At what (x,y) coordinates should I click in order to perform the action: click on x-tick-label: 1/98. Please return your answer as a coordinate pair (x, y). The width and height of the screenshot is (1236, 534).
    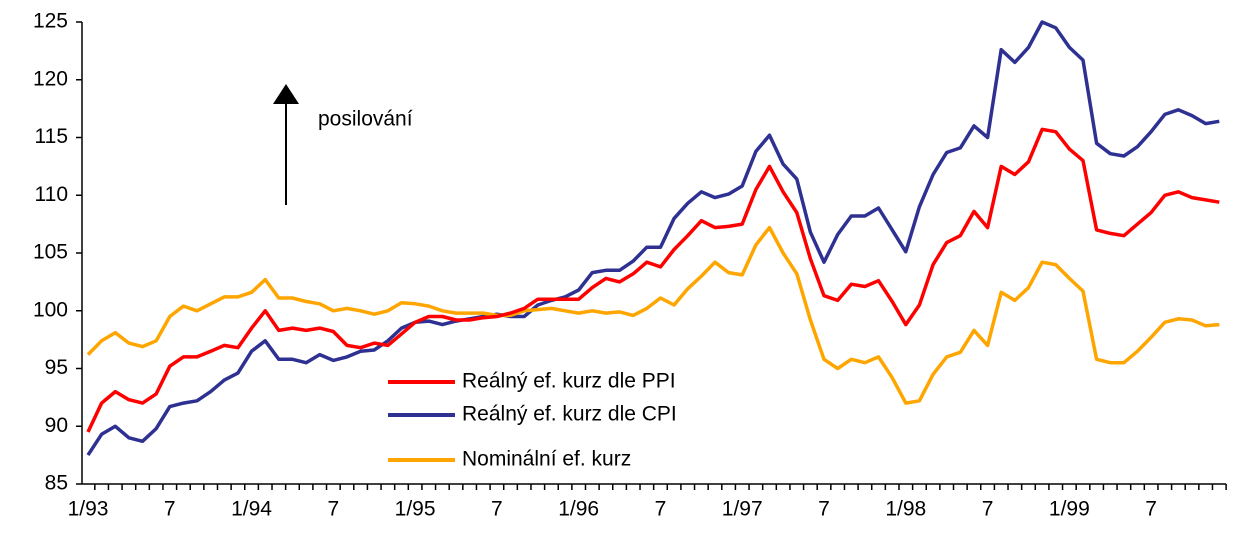
    Looking at the image, I should click on (905, 509).